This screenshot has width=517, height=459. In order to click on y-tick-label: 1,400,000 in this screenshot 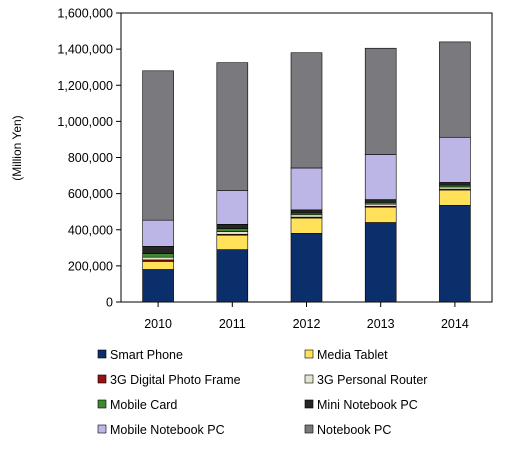, I will do `click(85, 50)`.